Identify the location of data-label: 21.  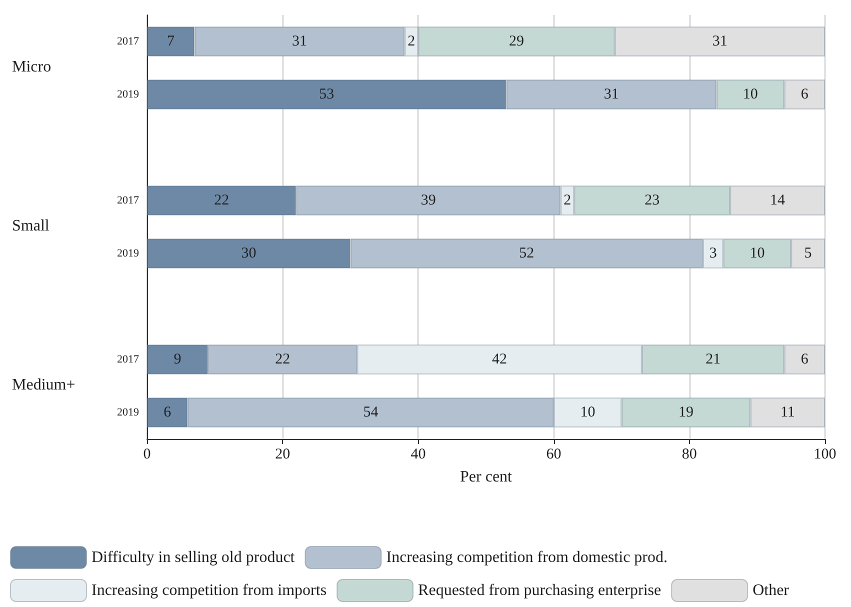
(713, 360).